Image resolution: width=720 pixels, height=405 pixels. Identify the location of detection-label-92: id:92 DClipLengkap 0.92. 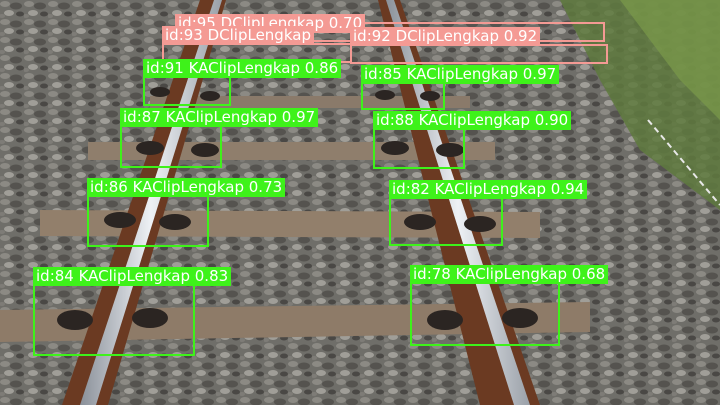
(445, 36).